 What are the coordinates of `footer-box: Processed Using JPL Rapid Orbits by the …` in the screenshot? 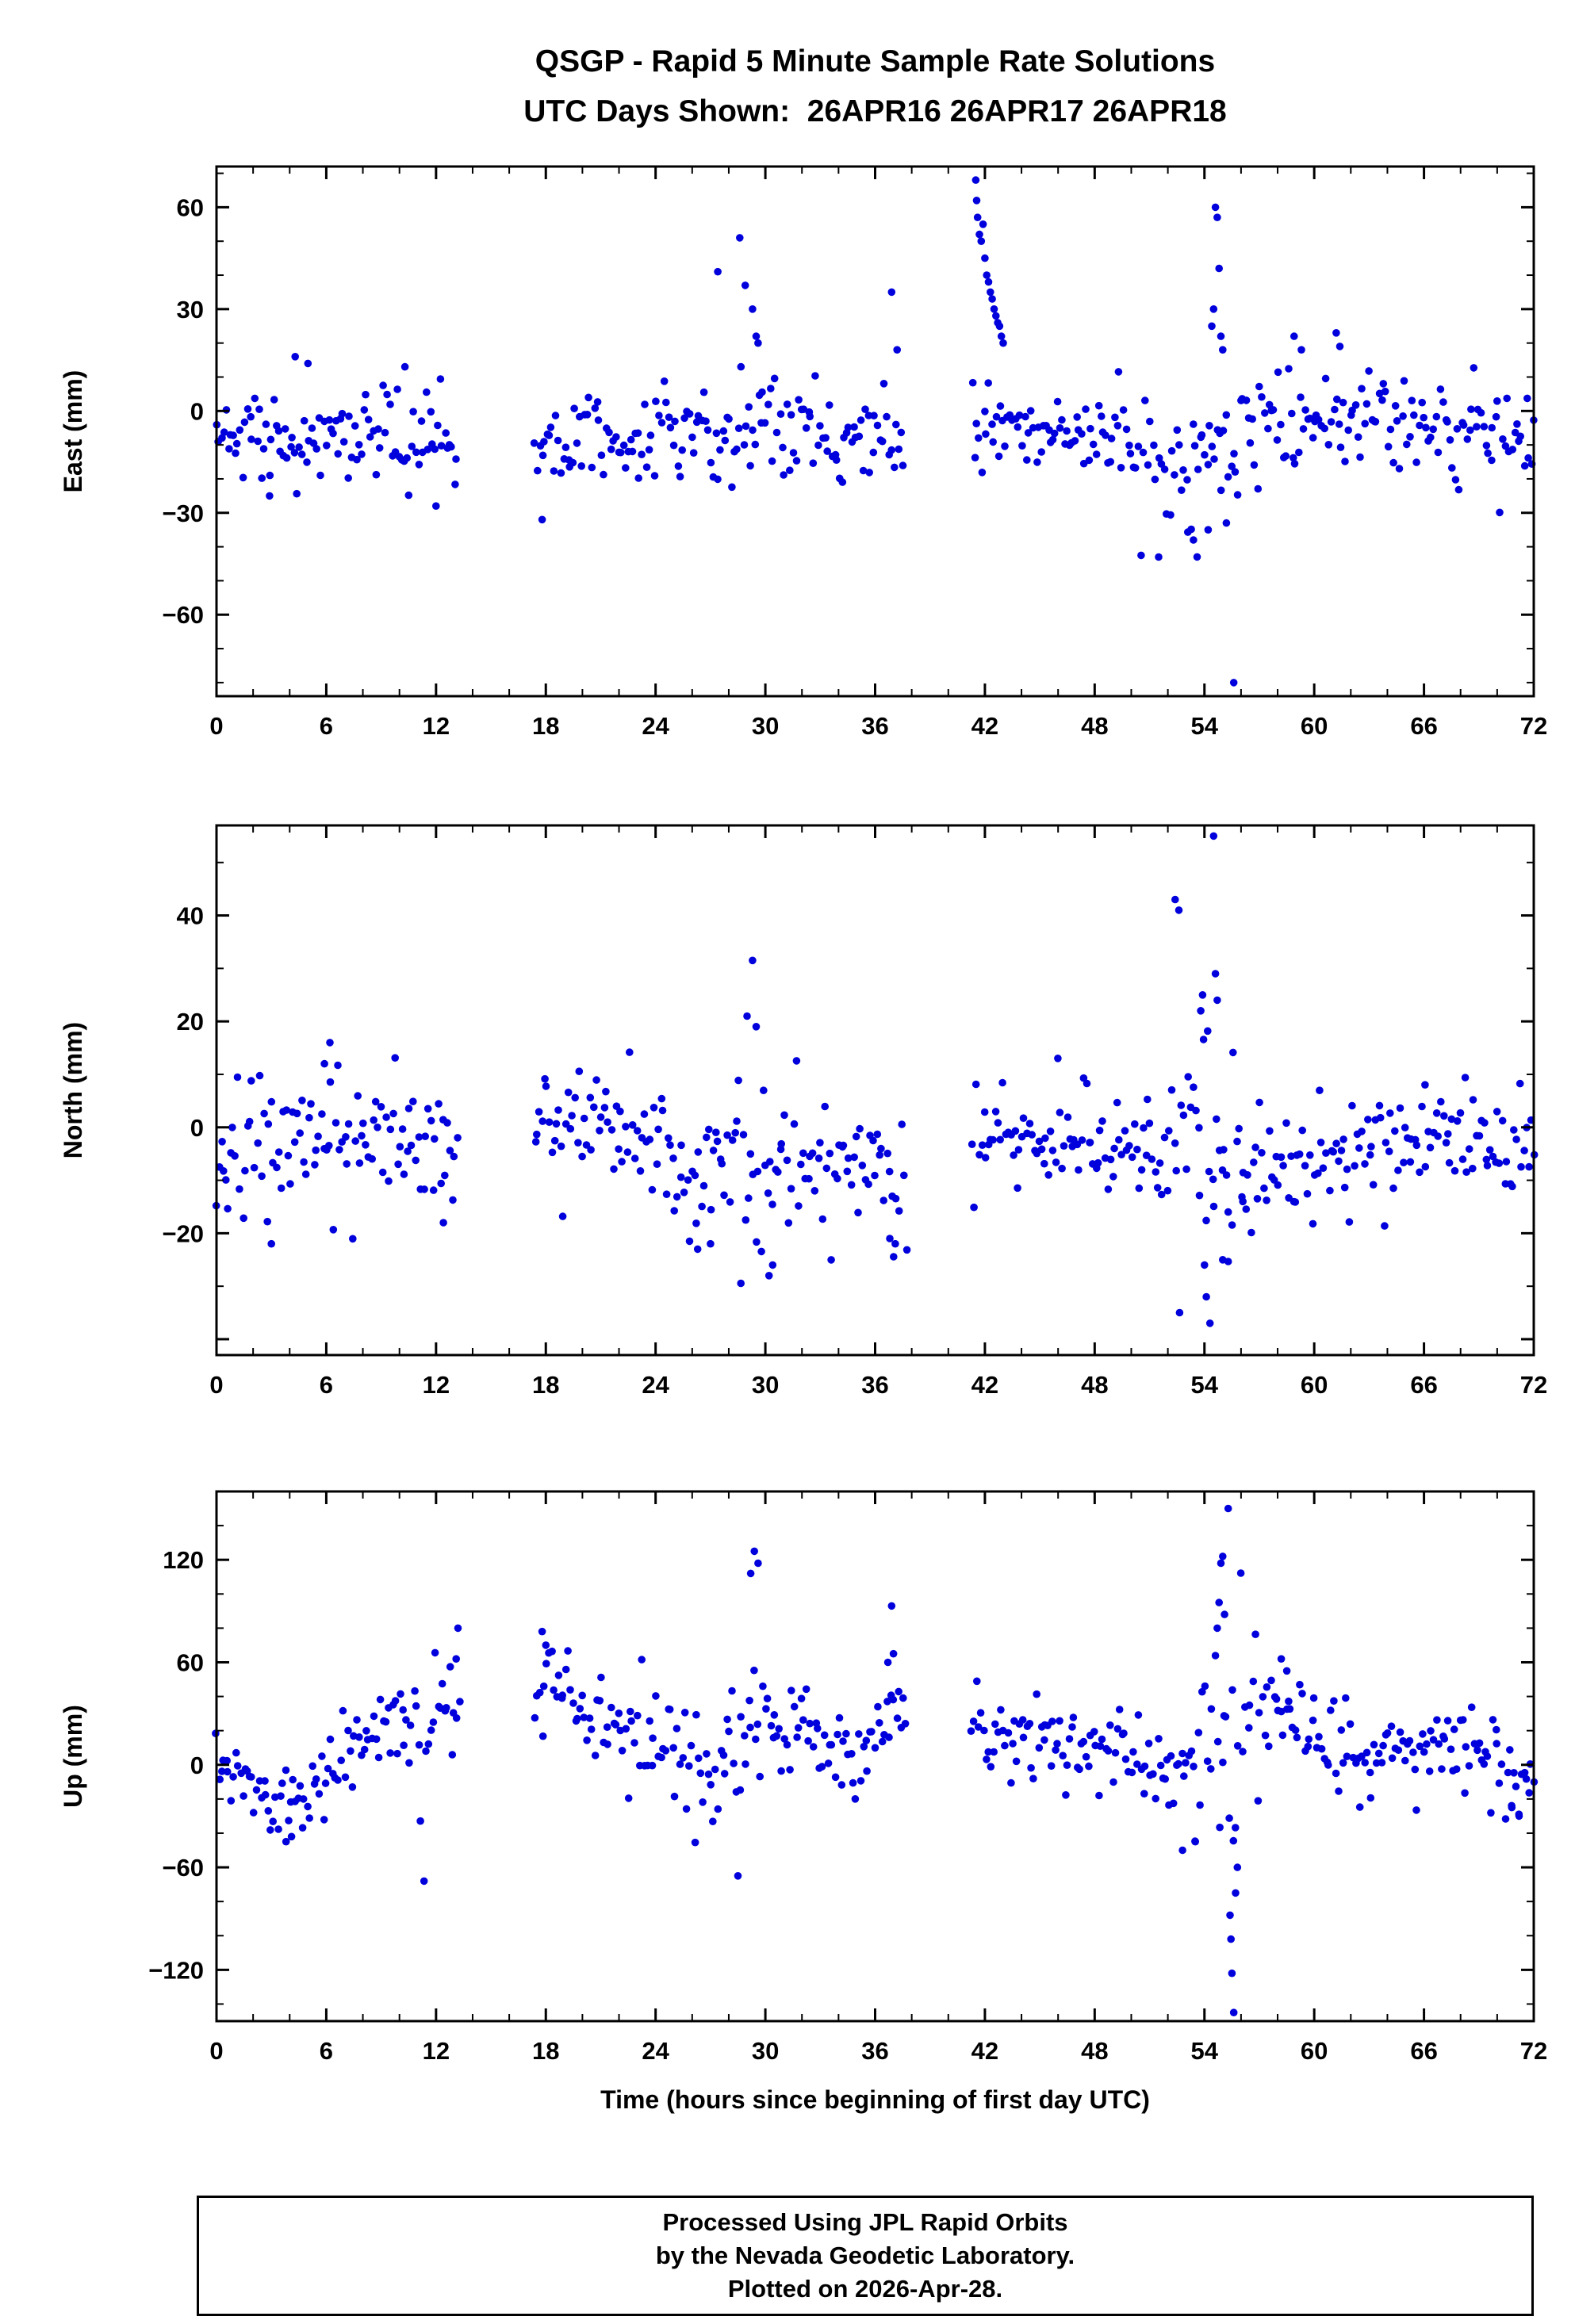 It's located at (866, 2256).